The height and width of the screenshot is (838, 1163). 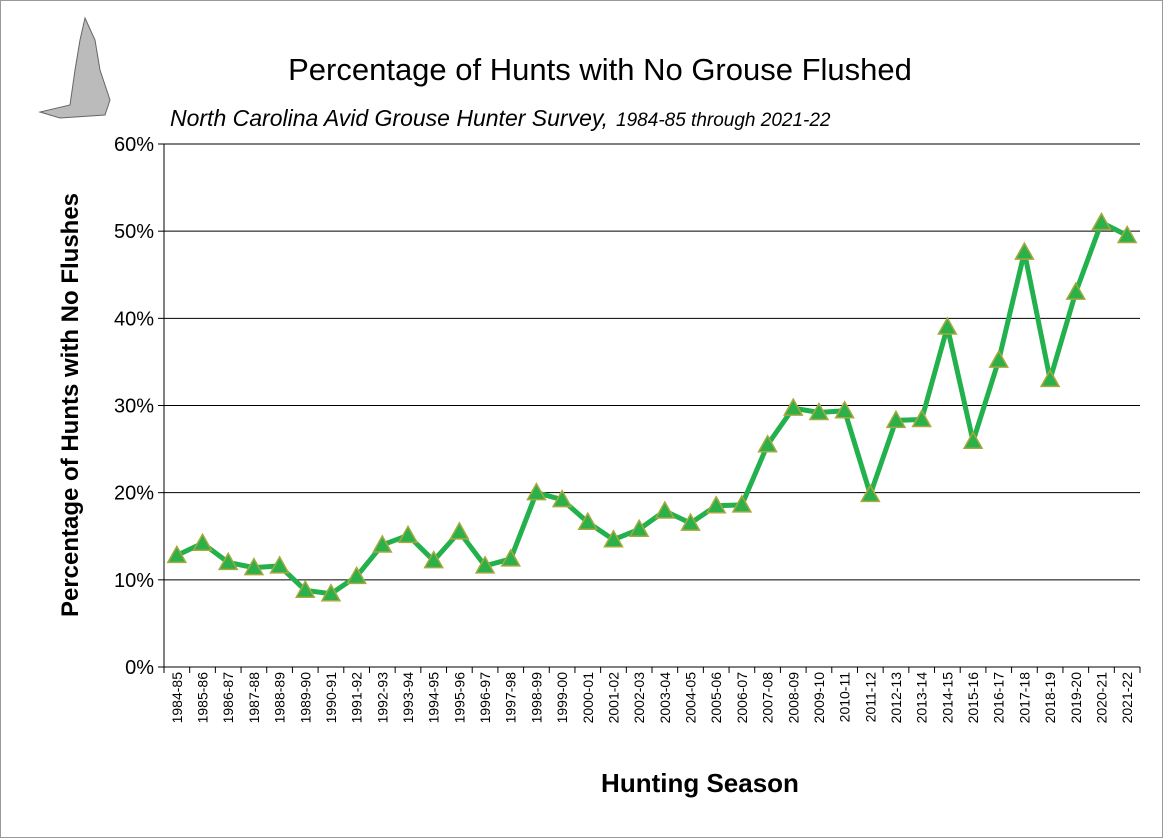 I want to click on x-tick-label: 2021-22, so click(x=1127, y=698).